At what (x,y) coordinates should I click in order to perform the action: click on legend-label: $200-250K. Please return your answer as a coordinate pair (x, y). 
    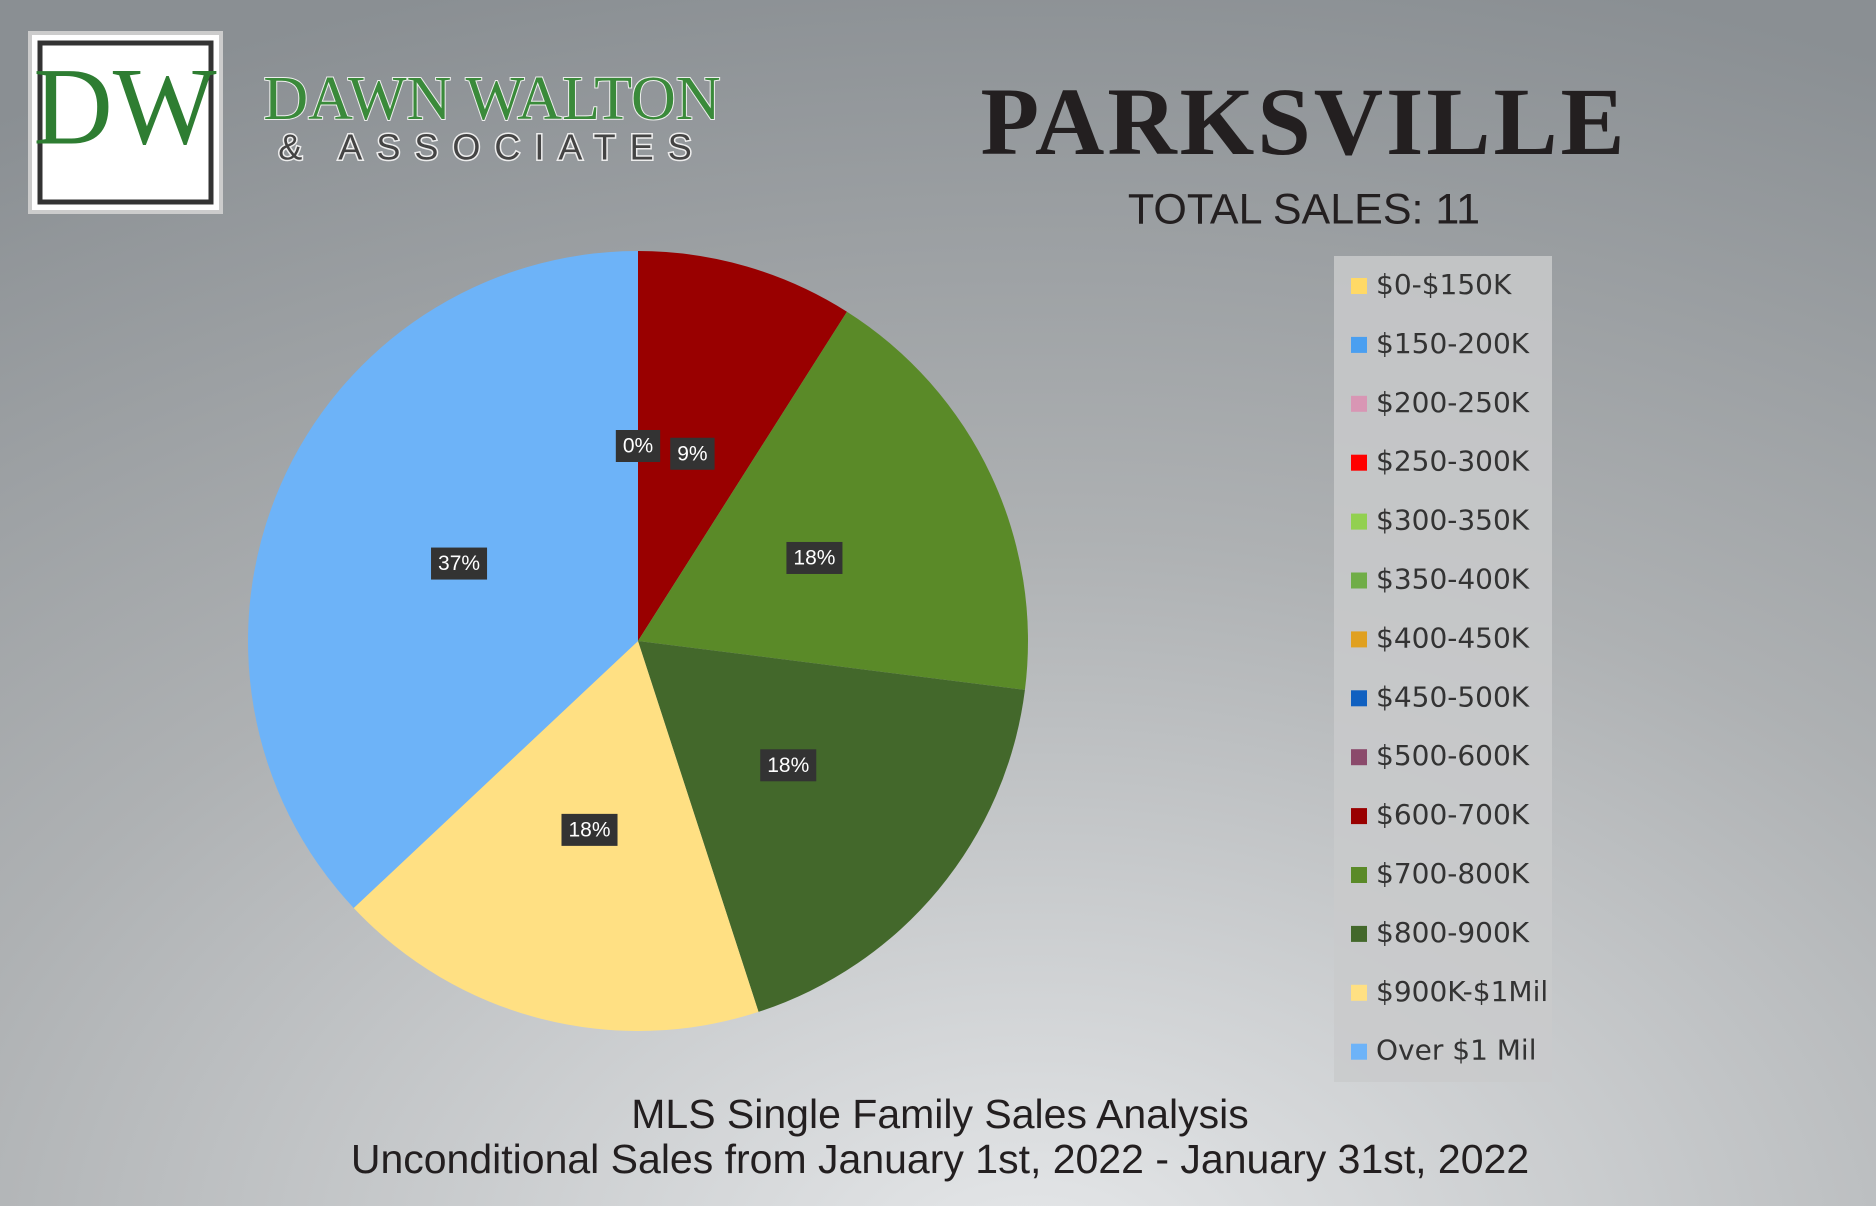
    Looking at the image, I should click on (1453, 402).